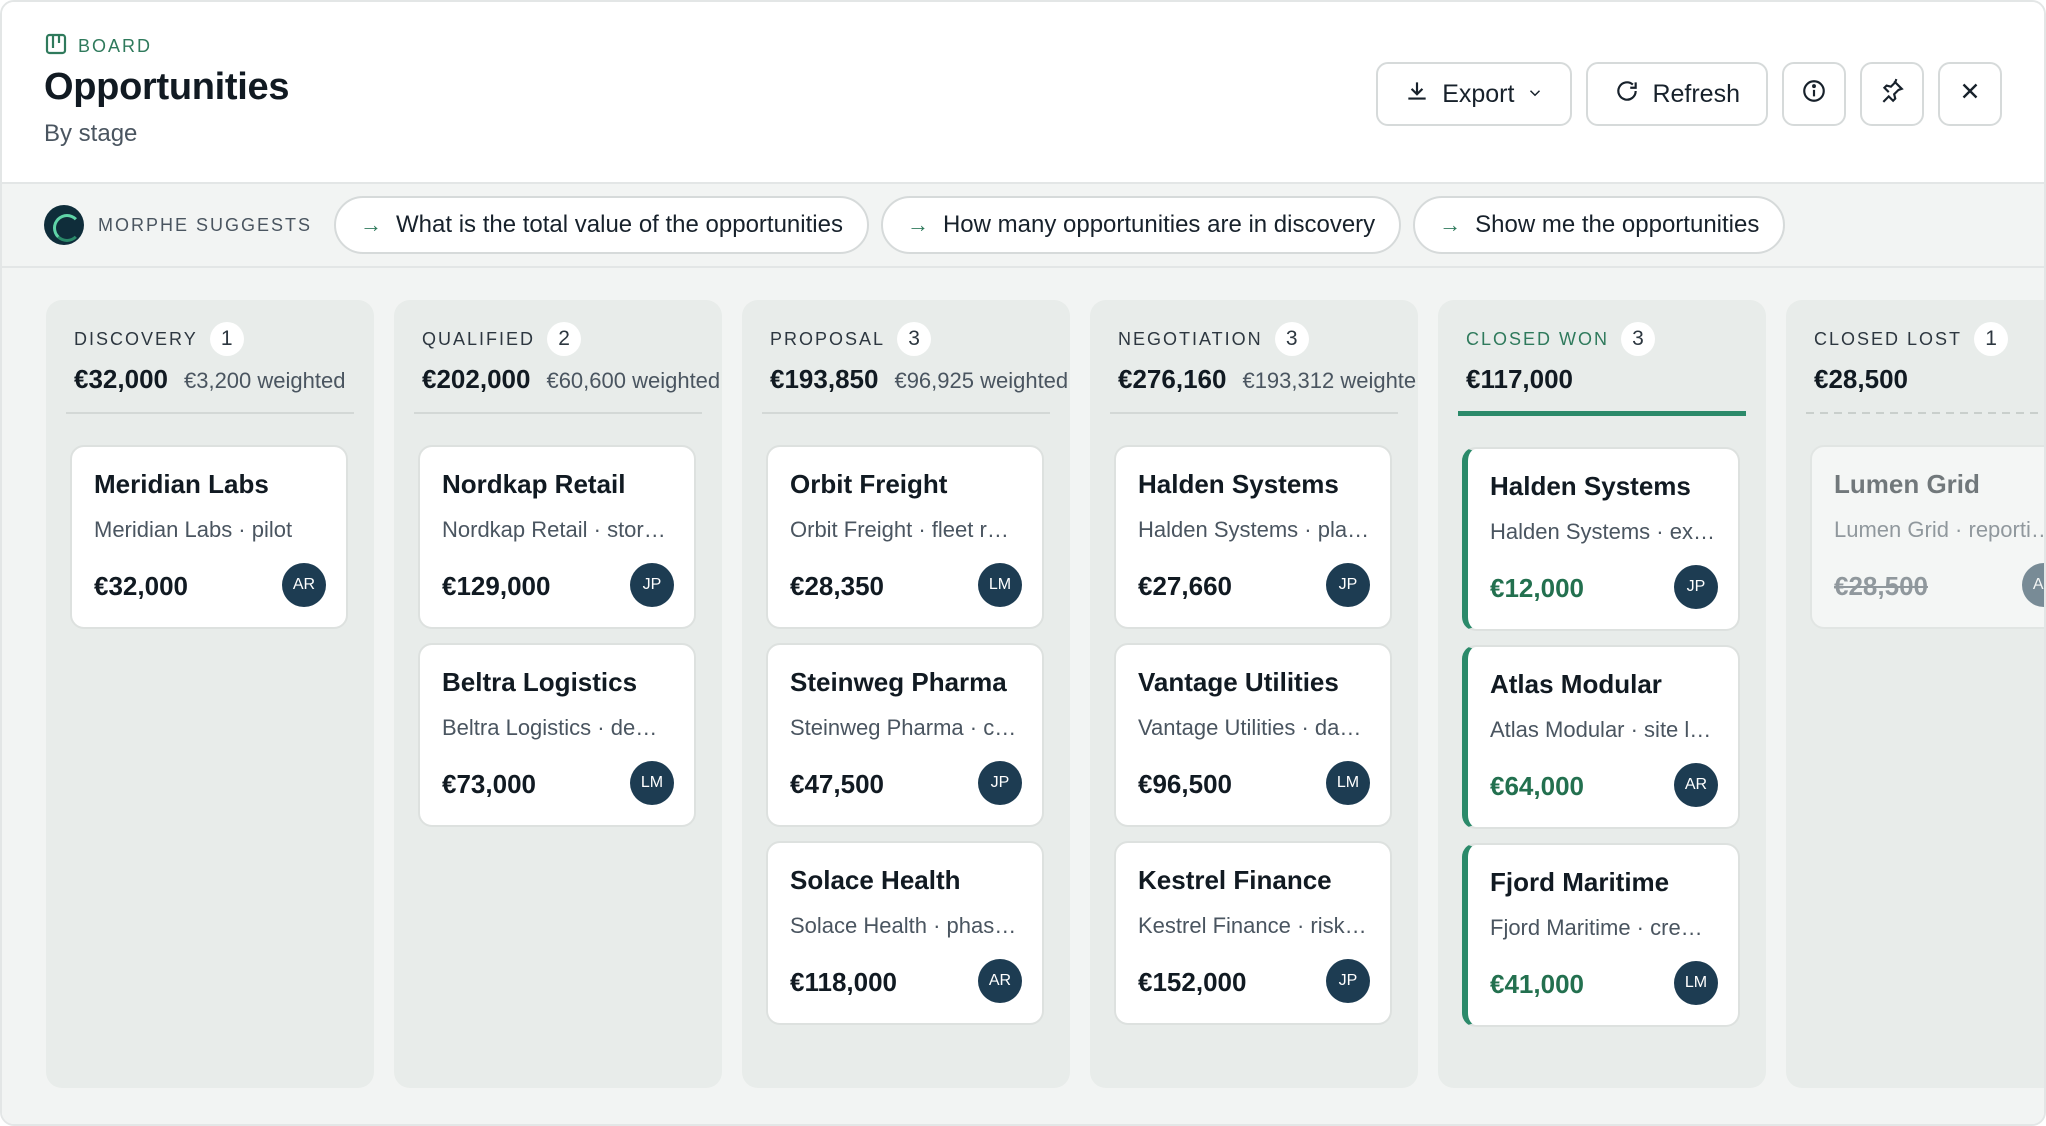  I want to click on card-value: €129,000, so click(496, 586).